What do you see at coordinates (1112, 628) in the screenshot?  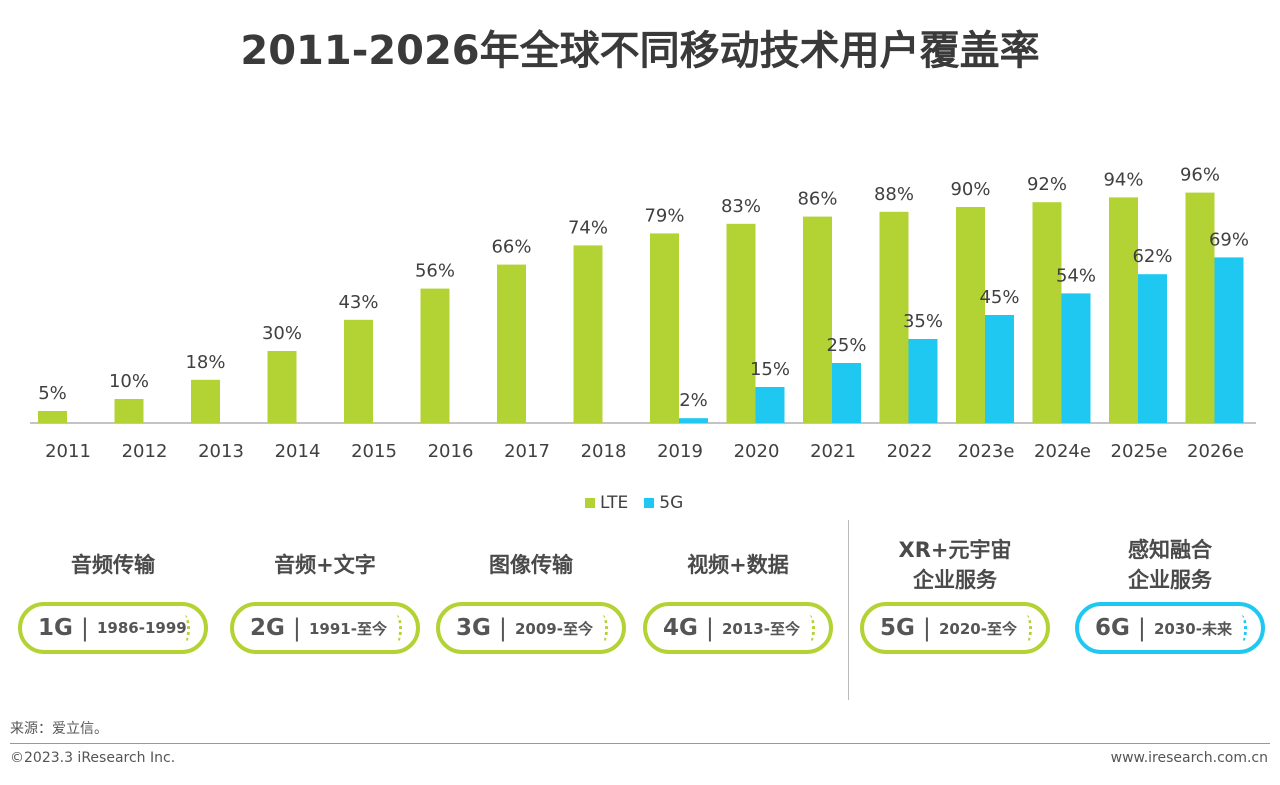 I see `generation-label: 6G` at bounding box center [1112, 628].